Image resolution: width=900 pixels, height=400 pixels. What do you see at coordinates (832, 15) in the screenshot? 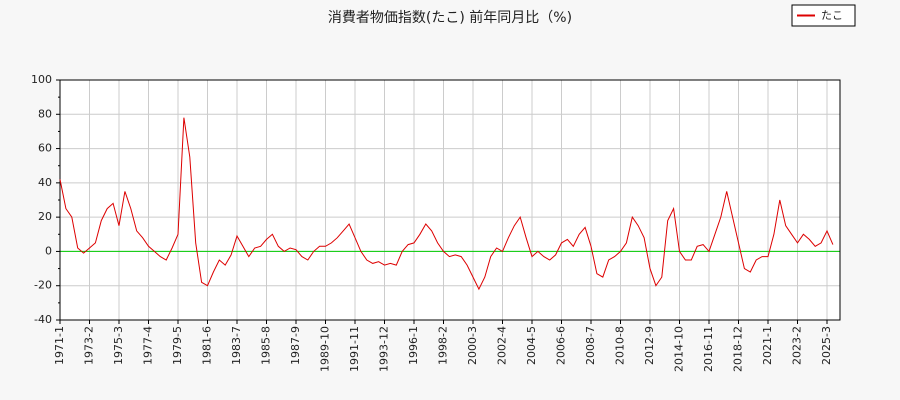
I see `legend-label: たこ` at bounding box center [832, 15].